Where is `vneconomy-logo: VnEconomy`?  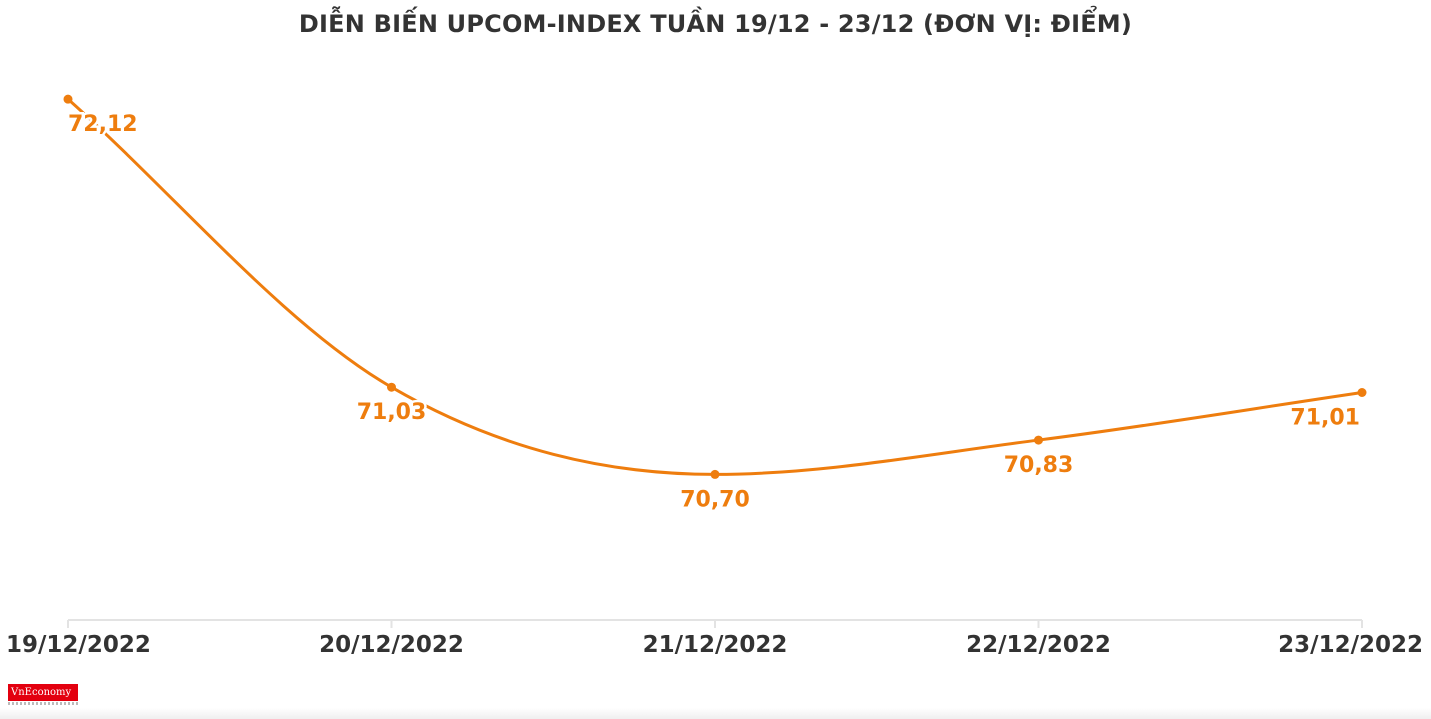 vneconomy-logo: VnEconomy is located at coordinates (43, 692).